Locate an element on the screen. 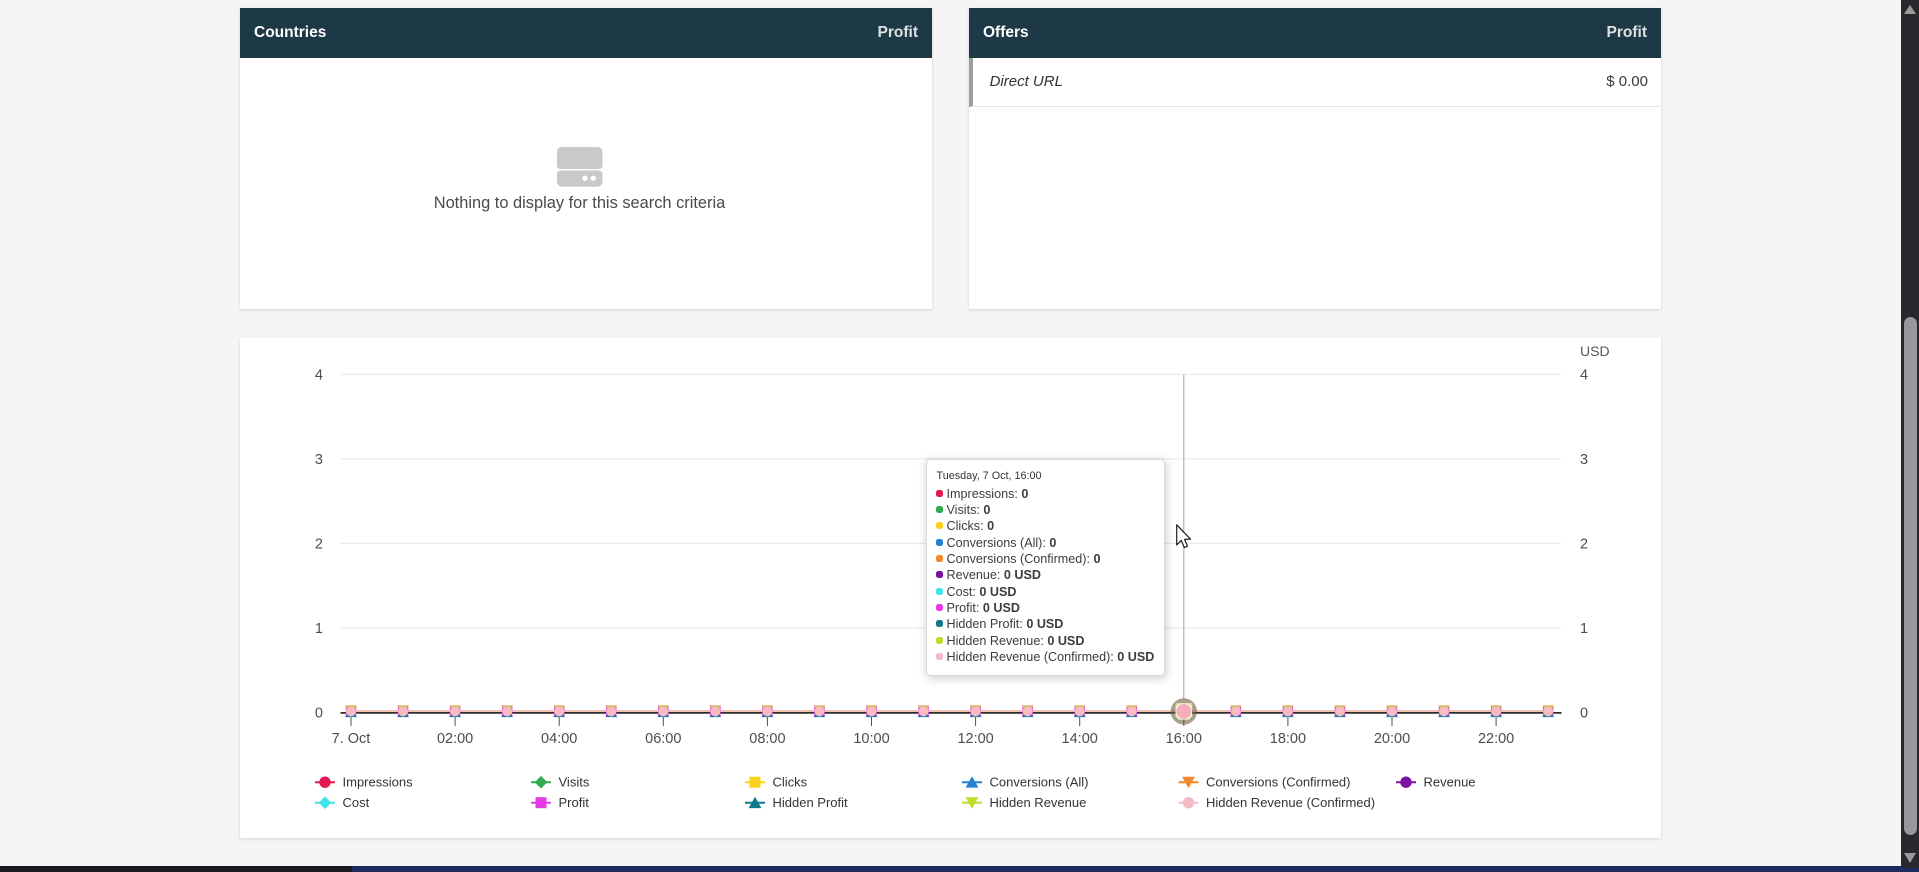  svg-text: 08:00 is located at coordinates (767, 739).